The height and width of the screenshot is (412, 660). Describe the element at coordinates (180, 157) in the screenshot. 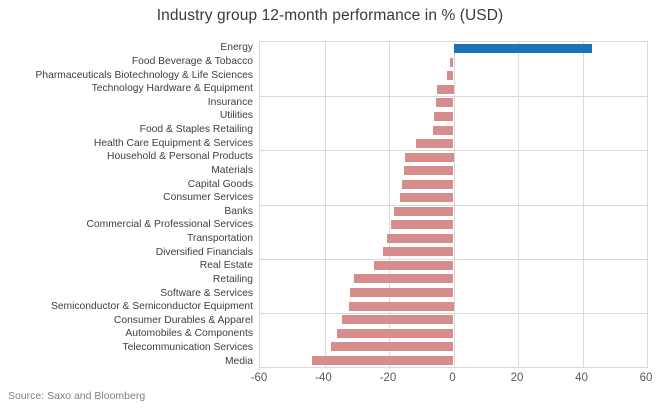

I see `category-label: Household & Personal Products` at that location.